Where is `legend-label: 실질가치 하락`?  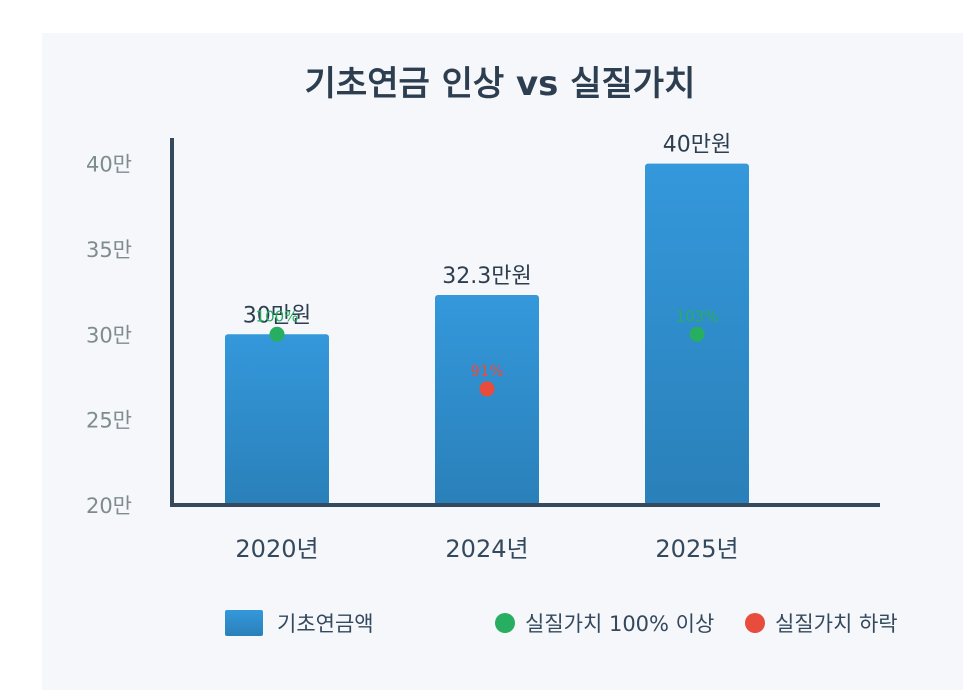
legend-label: 실질가치 하락 is located at coordinates (836, 624).